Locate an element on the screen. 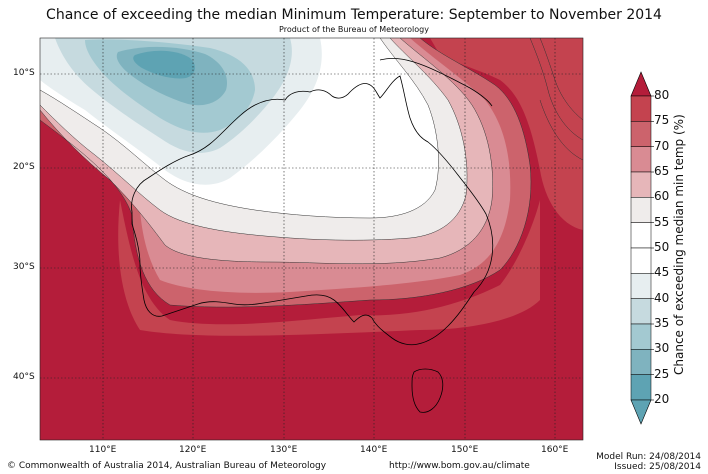 The height and width of the screenshot is (474, 708). lon-label-130e: 130°E is located at coordinates (284, 450).